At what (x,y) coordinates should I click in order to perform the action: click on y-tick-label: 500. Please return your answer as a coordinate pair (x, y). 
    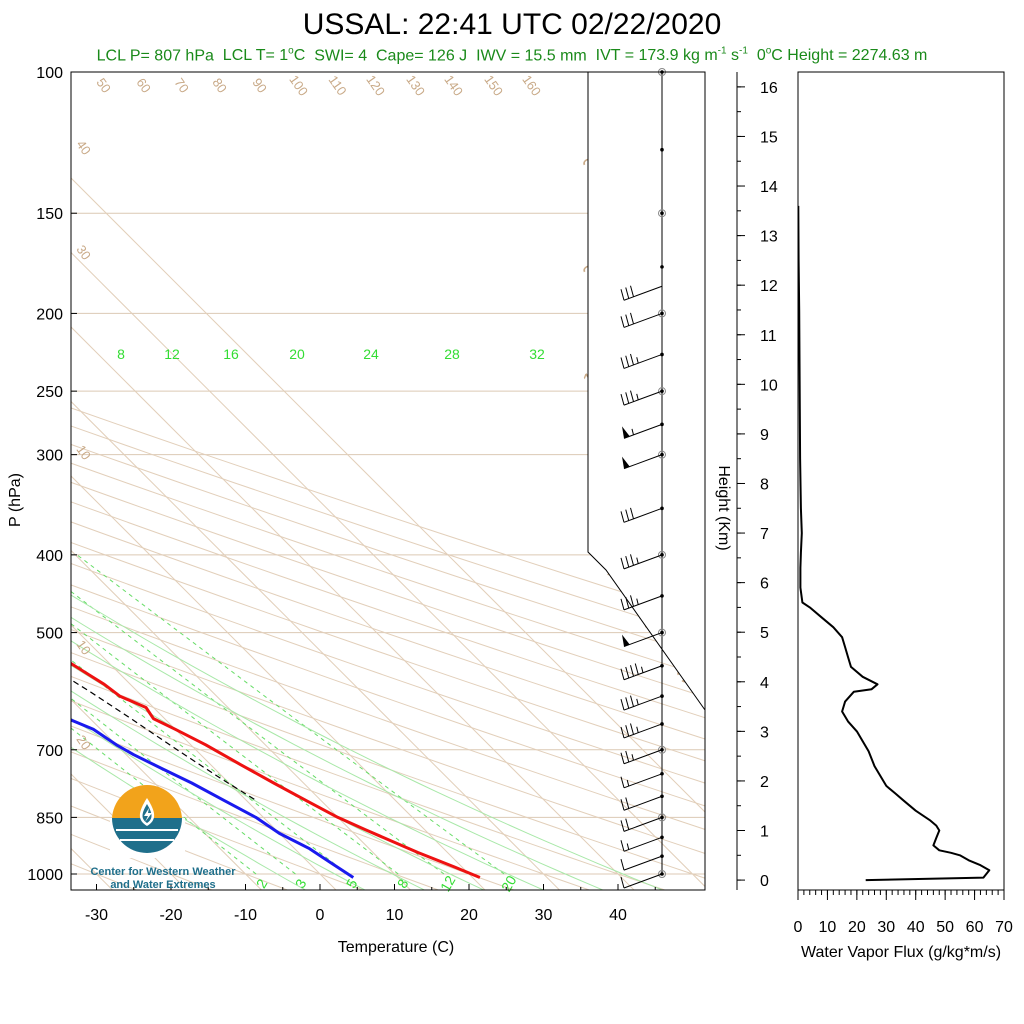
    Looking at the image, I should click on (49, 634).